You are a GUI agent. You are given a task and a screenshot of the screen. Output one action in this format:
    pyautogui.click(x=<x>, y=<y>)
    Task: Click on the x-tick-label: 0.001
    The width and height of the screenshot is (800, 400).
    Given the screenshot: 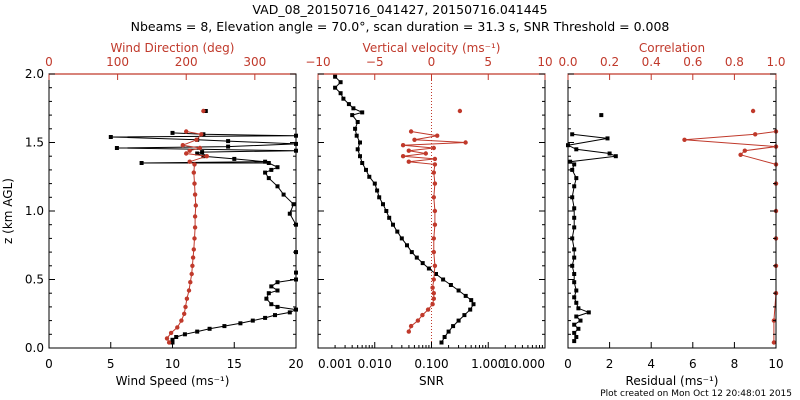 What is the action you would take?
    pyautogui.click(x=335, y=364)
    